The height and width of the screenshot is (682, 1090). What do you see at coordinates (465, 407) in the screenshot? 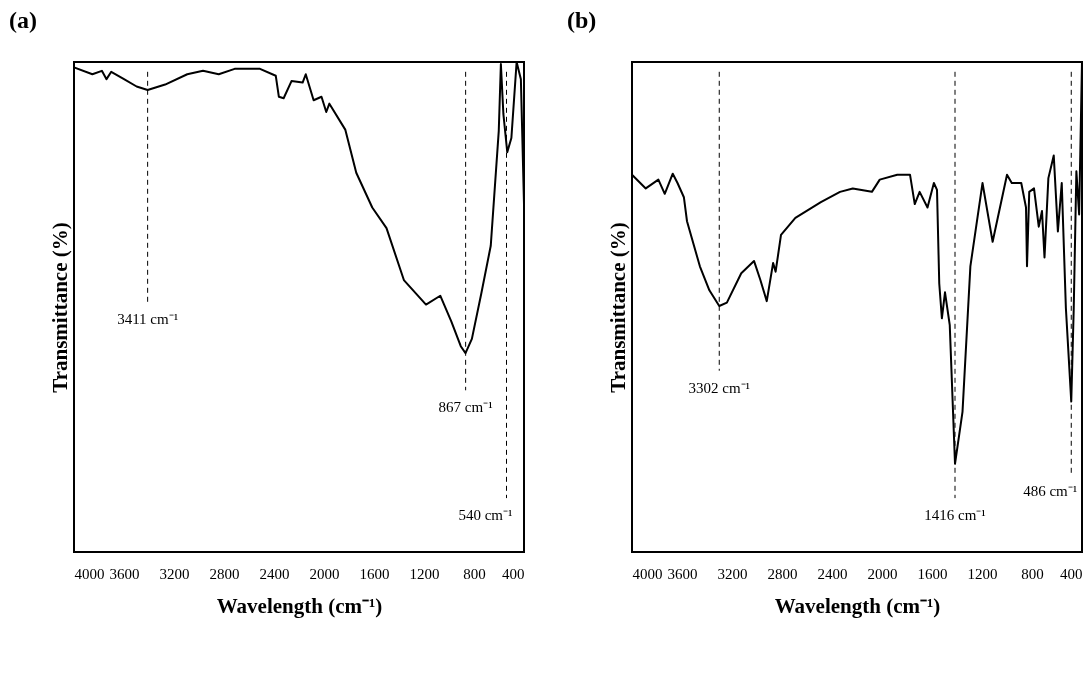
I see `ref-line-label: 867 cm⁻¹` at bounding box center [465, 407].